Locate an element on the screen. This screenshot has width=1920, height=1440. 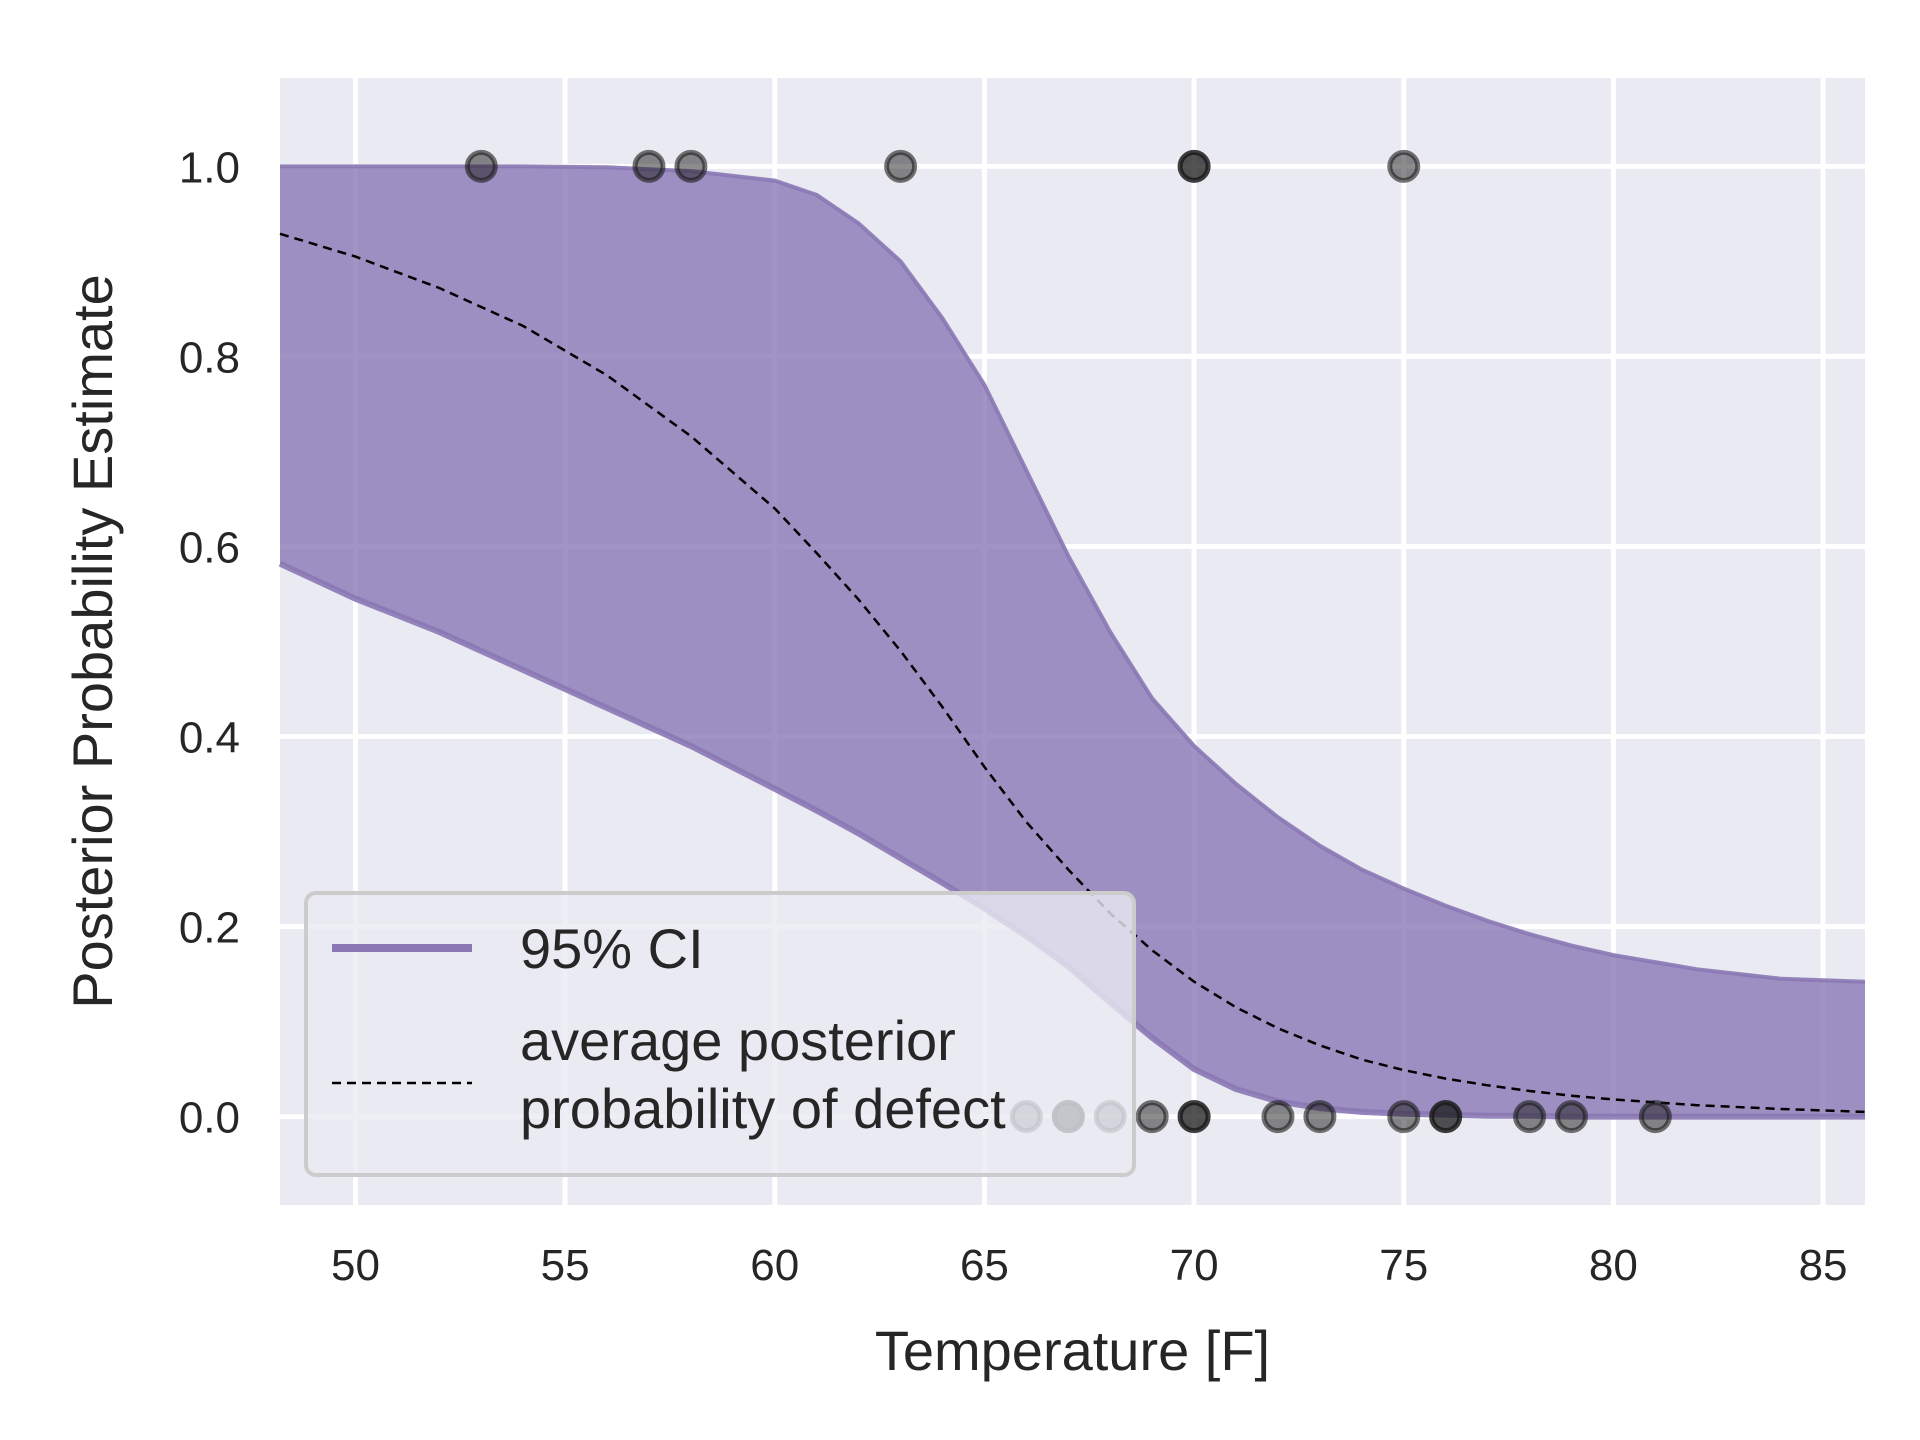
y-tick-labels: 0.0 0.2 0.4 0.6 0.8 1.0 is located at coordinates (209, 642).